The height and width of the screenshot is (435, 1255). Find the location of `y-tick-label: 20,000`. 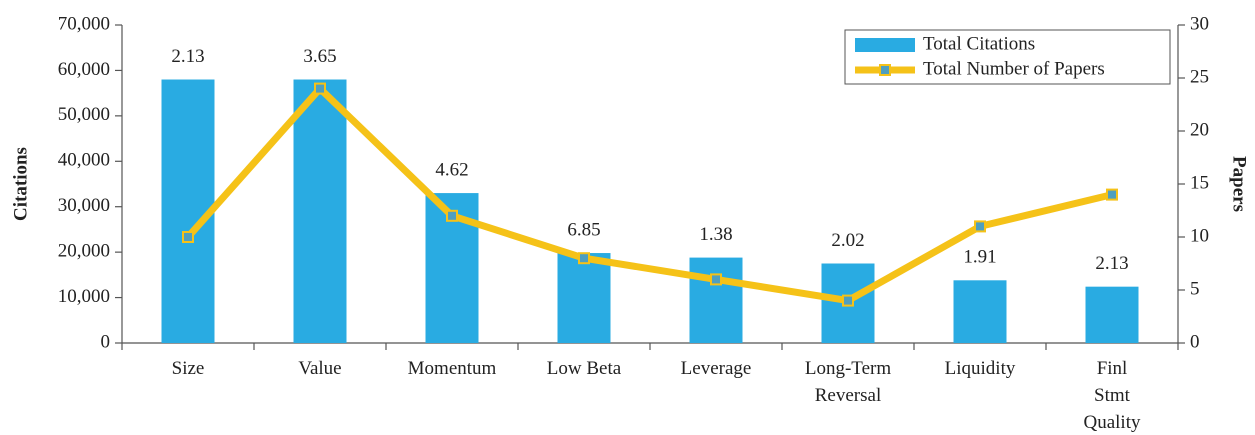

y-tick-label: 20,000 is located at coordinates (84, 251).